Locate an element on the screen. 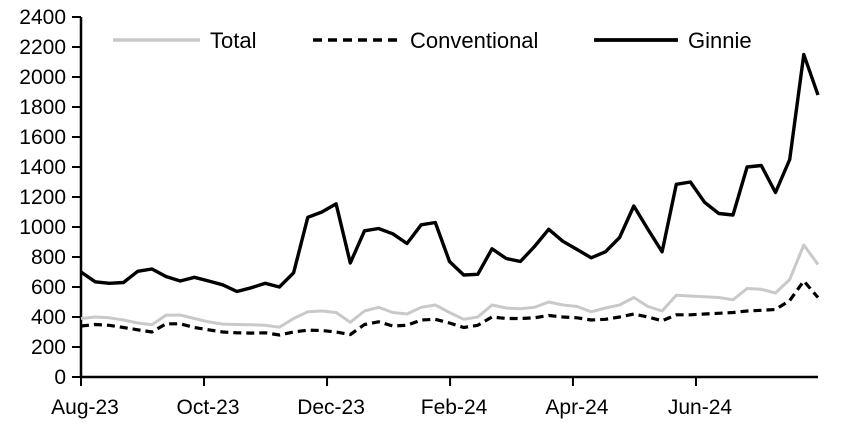 Image resolution: width=852 pixels, height=429 pixels. x-axis-tick-label: Apr-24 is located at coordinates (576, 407).